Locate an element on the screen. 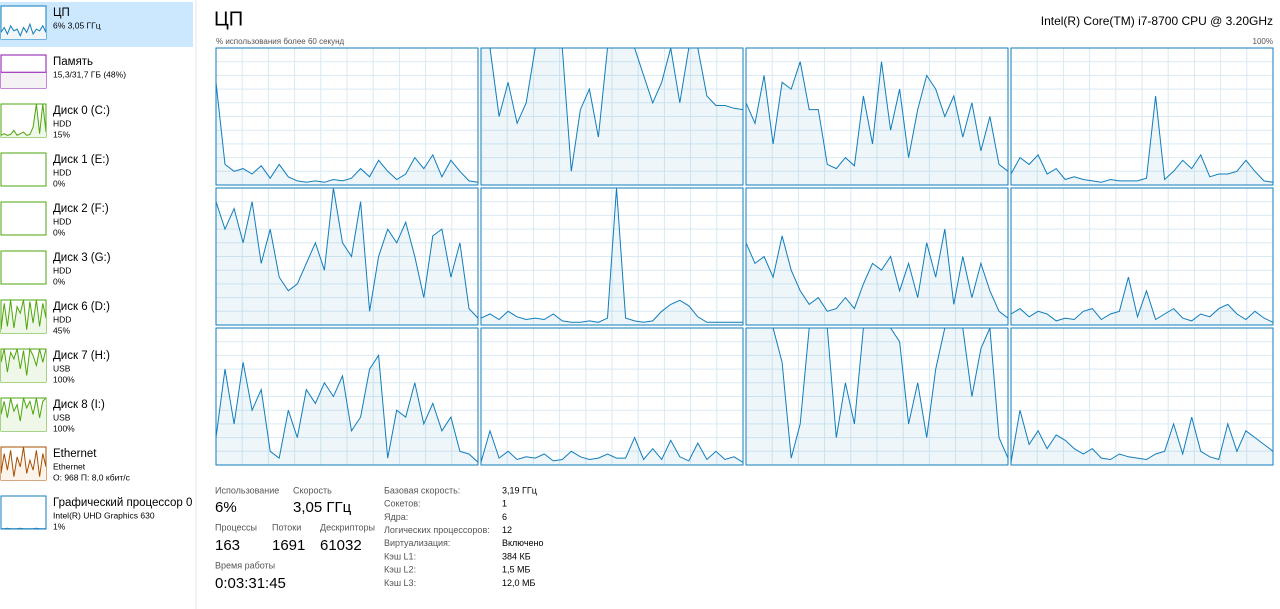 This screenshot has width=1280, height=609. stat-value: 61032 is located at coordinates (341, 545).